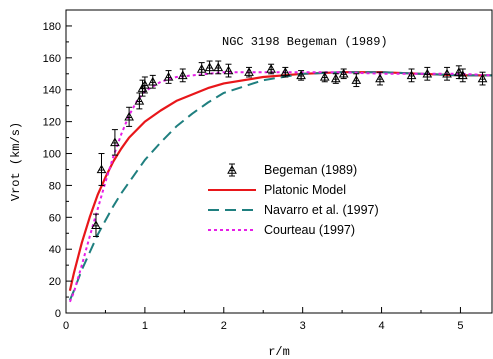  I want to click on x-tick-label: 2, so click(224, 326).